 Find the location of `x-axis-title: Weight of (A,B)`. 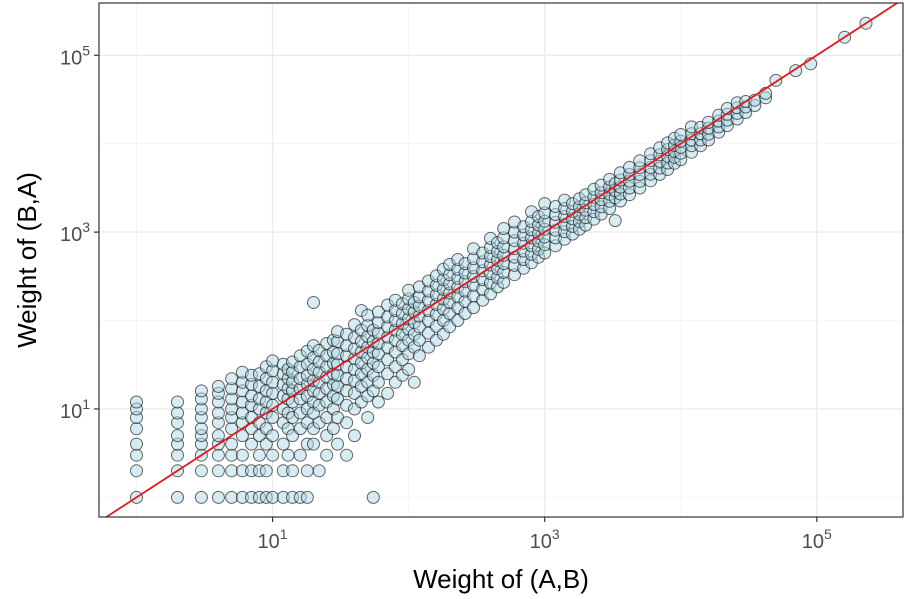

x-axis-title: Weight of (A,B) is located at coordinates (501, 579).